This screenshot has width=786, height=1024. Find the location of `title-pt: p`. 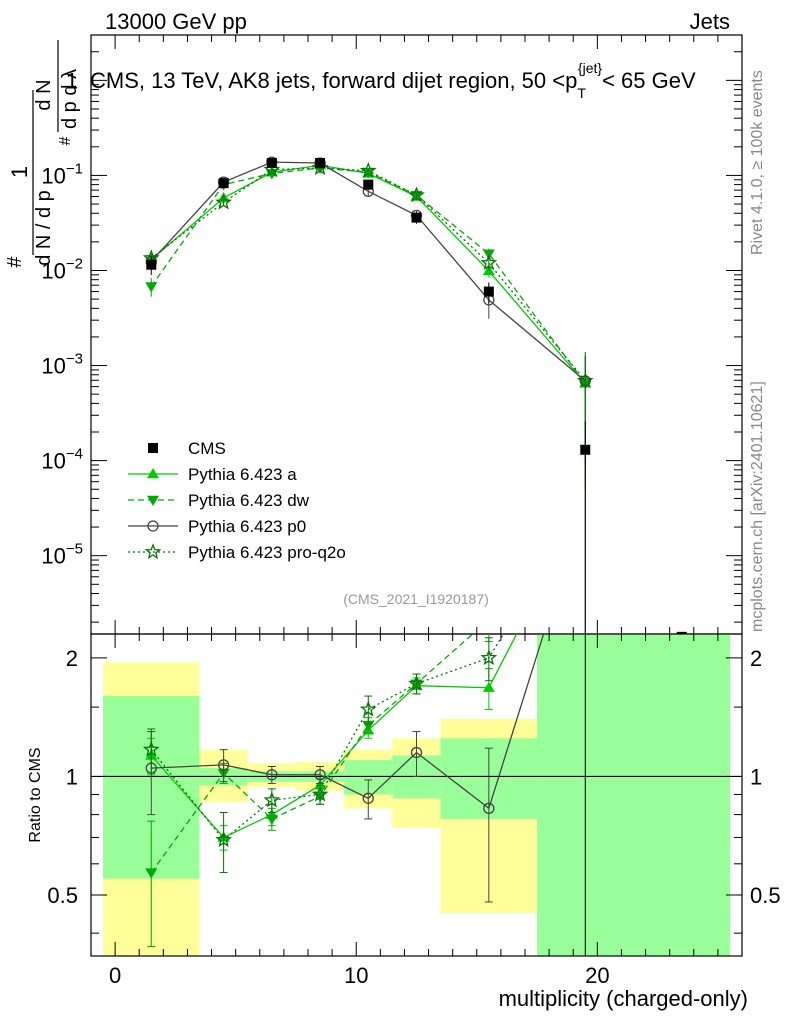

title-pt: p is located at coordinates (571, 80).